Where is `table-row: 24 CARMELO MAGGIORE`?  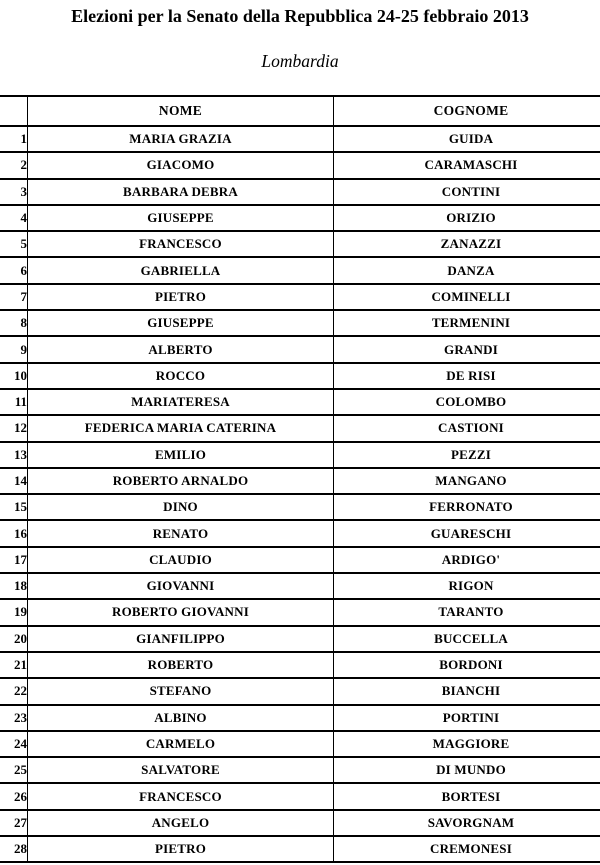 table-row: 24 CARMELO MAGGIORE is located at coordinates (300, 744).